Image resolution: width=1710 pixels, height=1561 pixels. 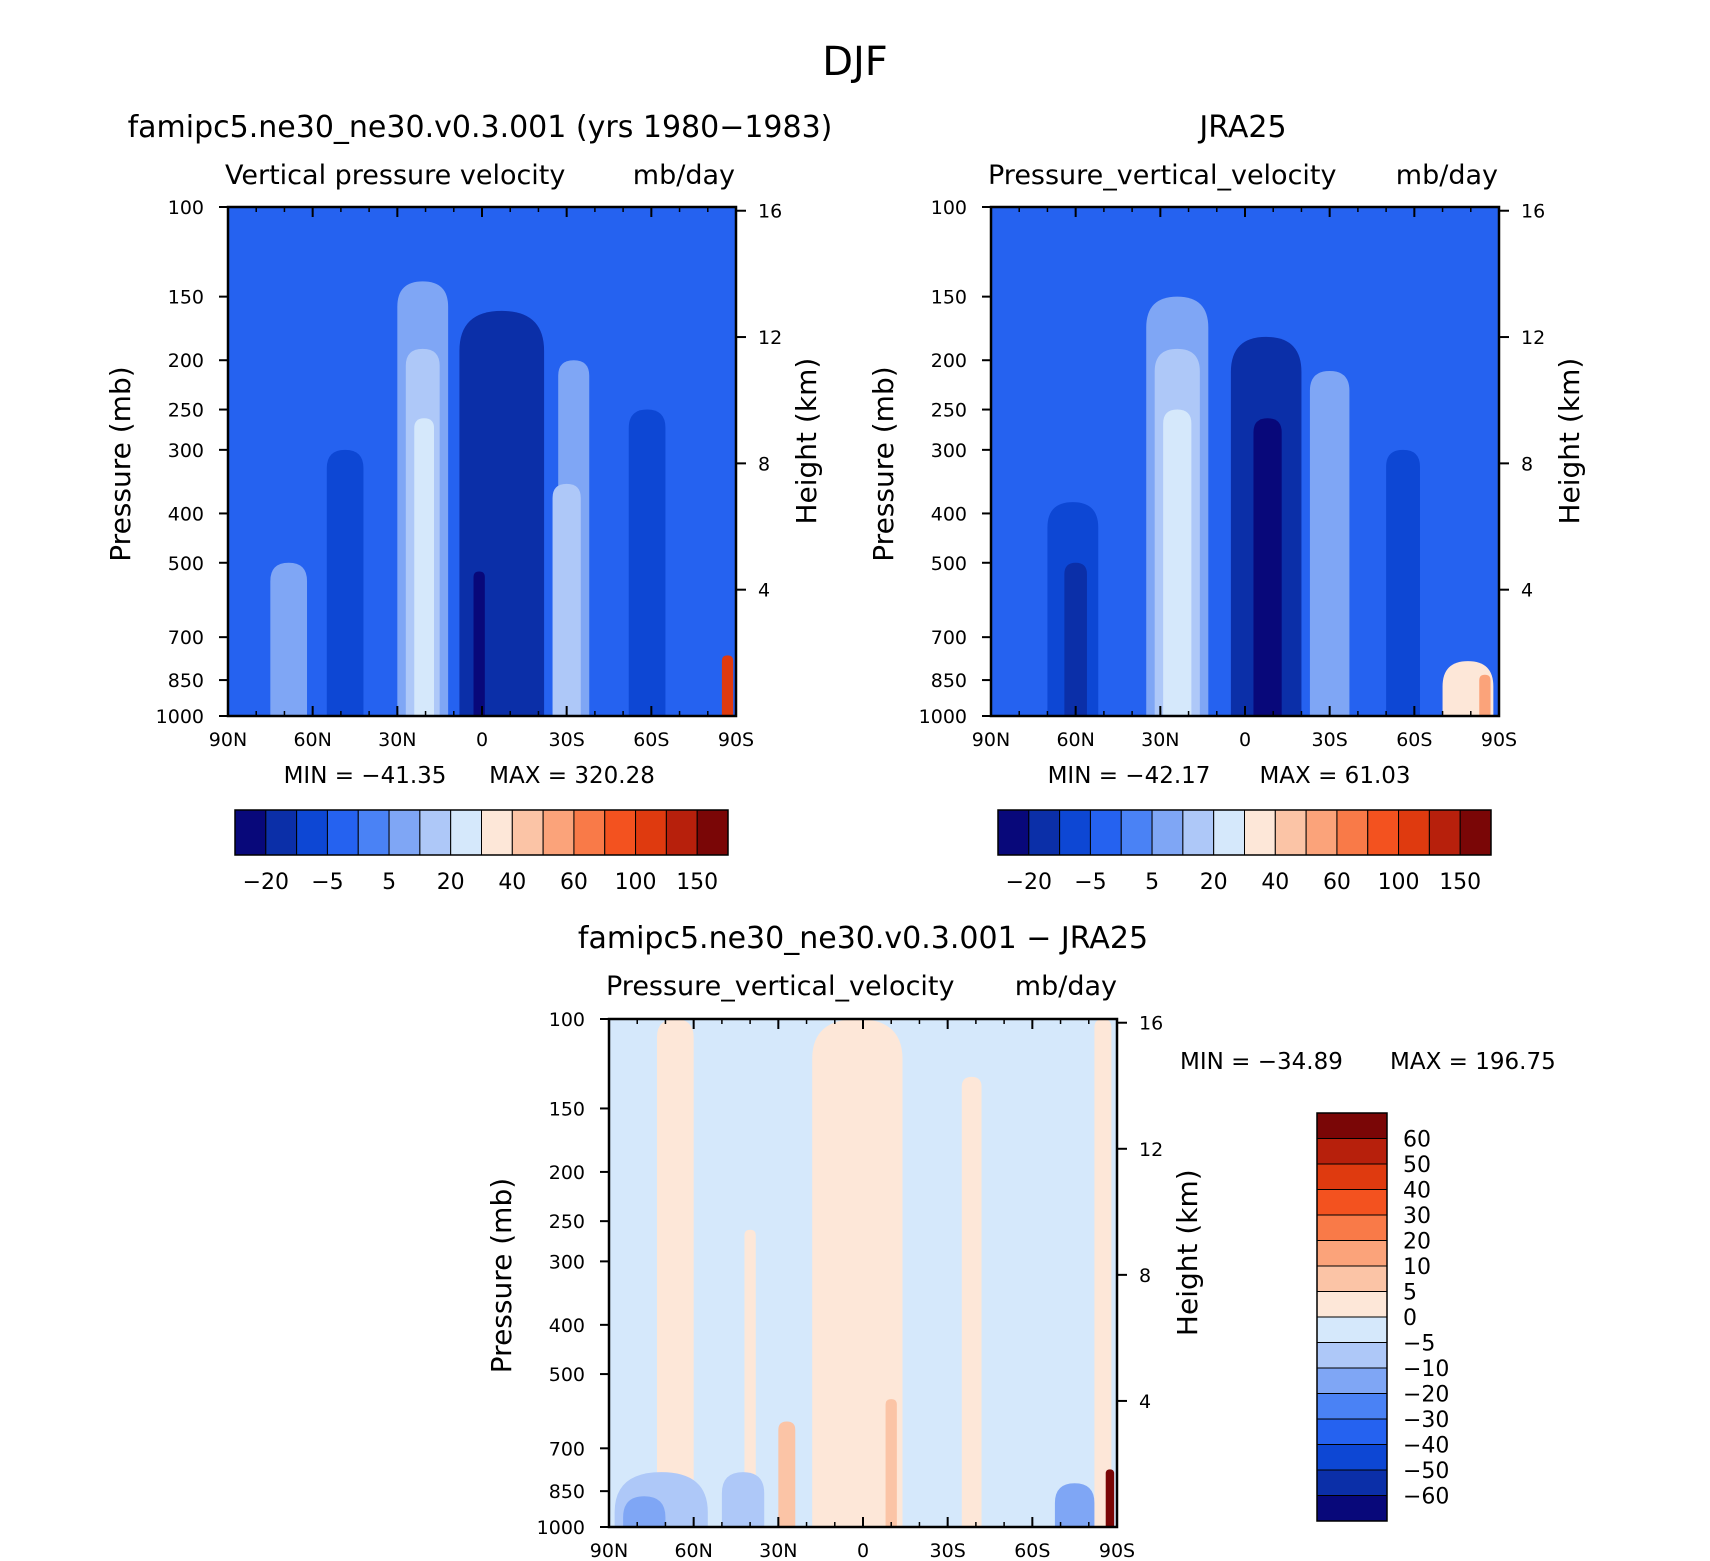 What do you see at coordinates (1261, 1062) in the screenshot?
I see `min-label: MIN = −34.89` at bounding box center [1261, 1062].